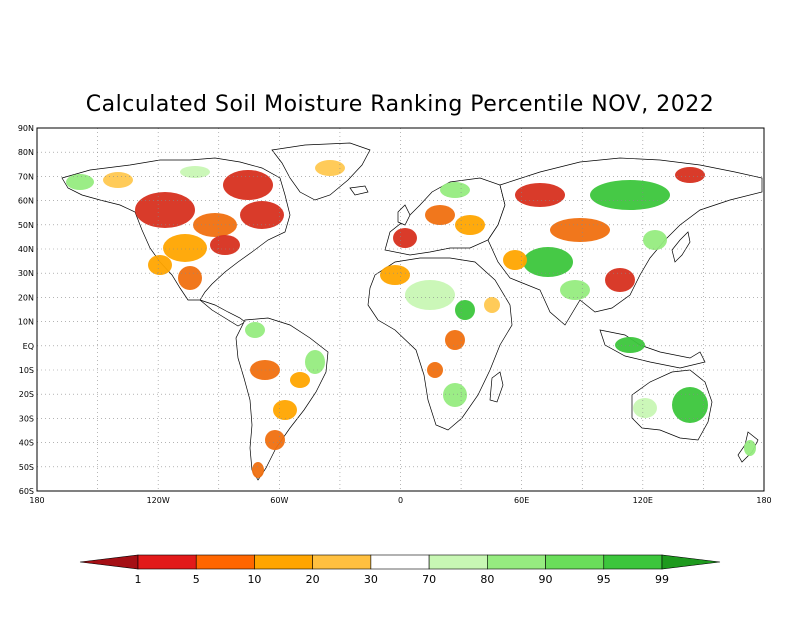  I want to click on lon-tick-label: 60W, so click(279, 500).